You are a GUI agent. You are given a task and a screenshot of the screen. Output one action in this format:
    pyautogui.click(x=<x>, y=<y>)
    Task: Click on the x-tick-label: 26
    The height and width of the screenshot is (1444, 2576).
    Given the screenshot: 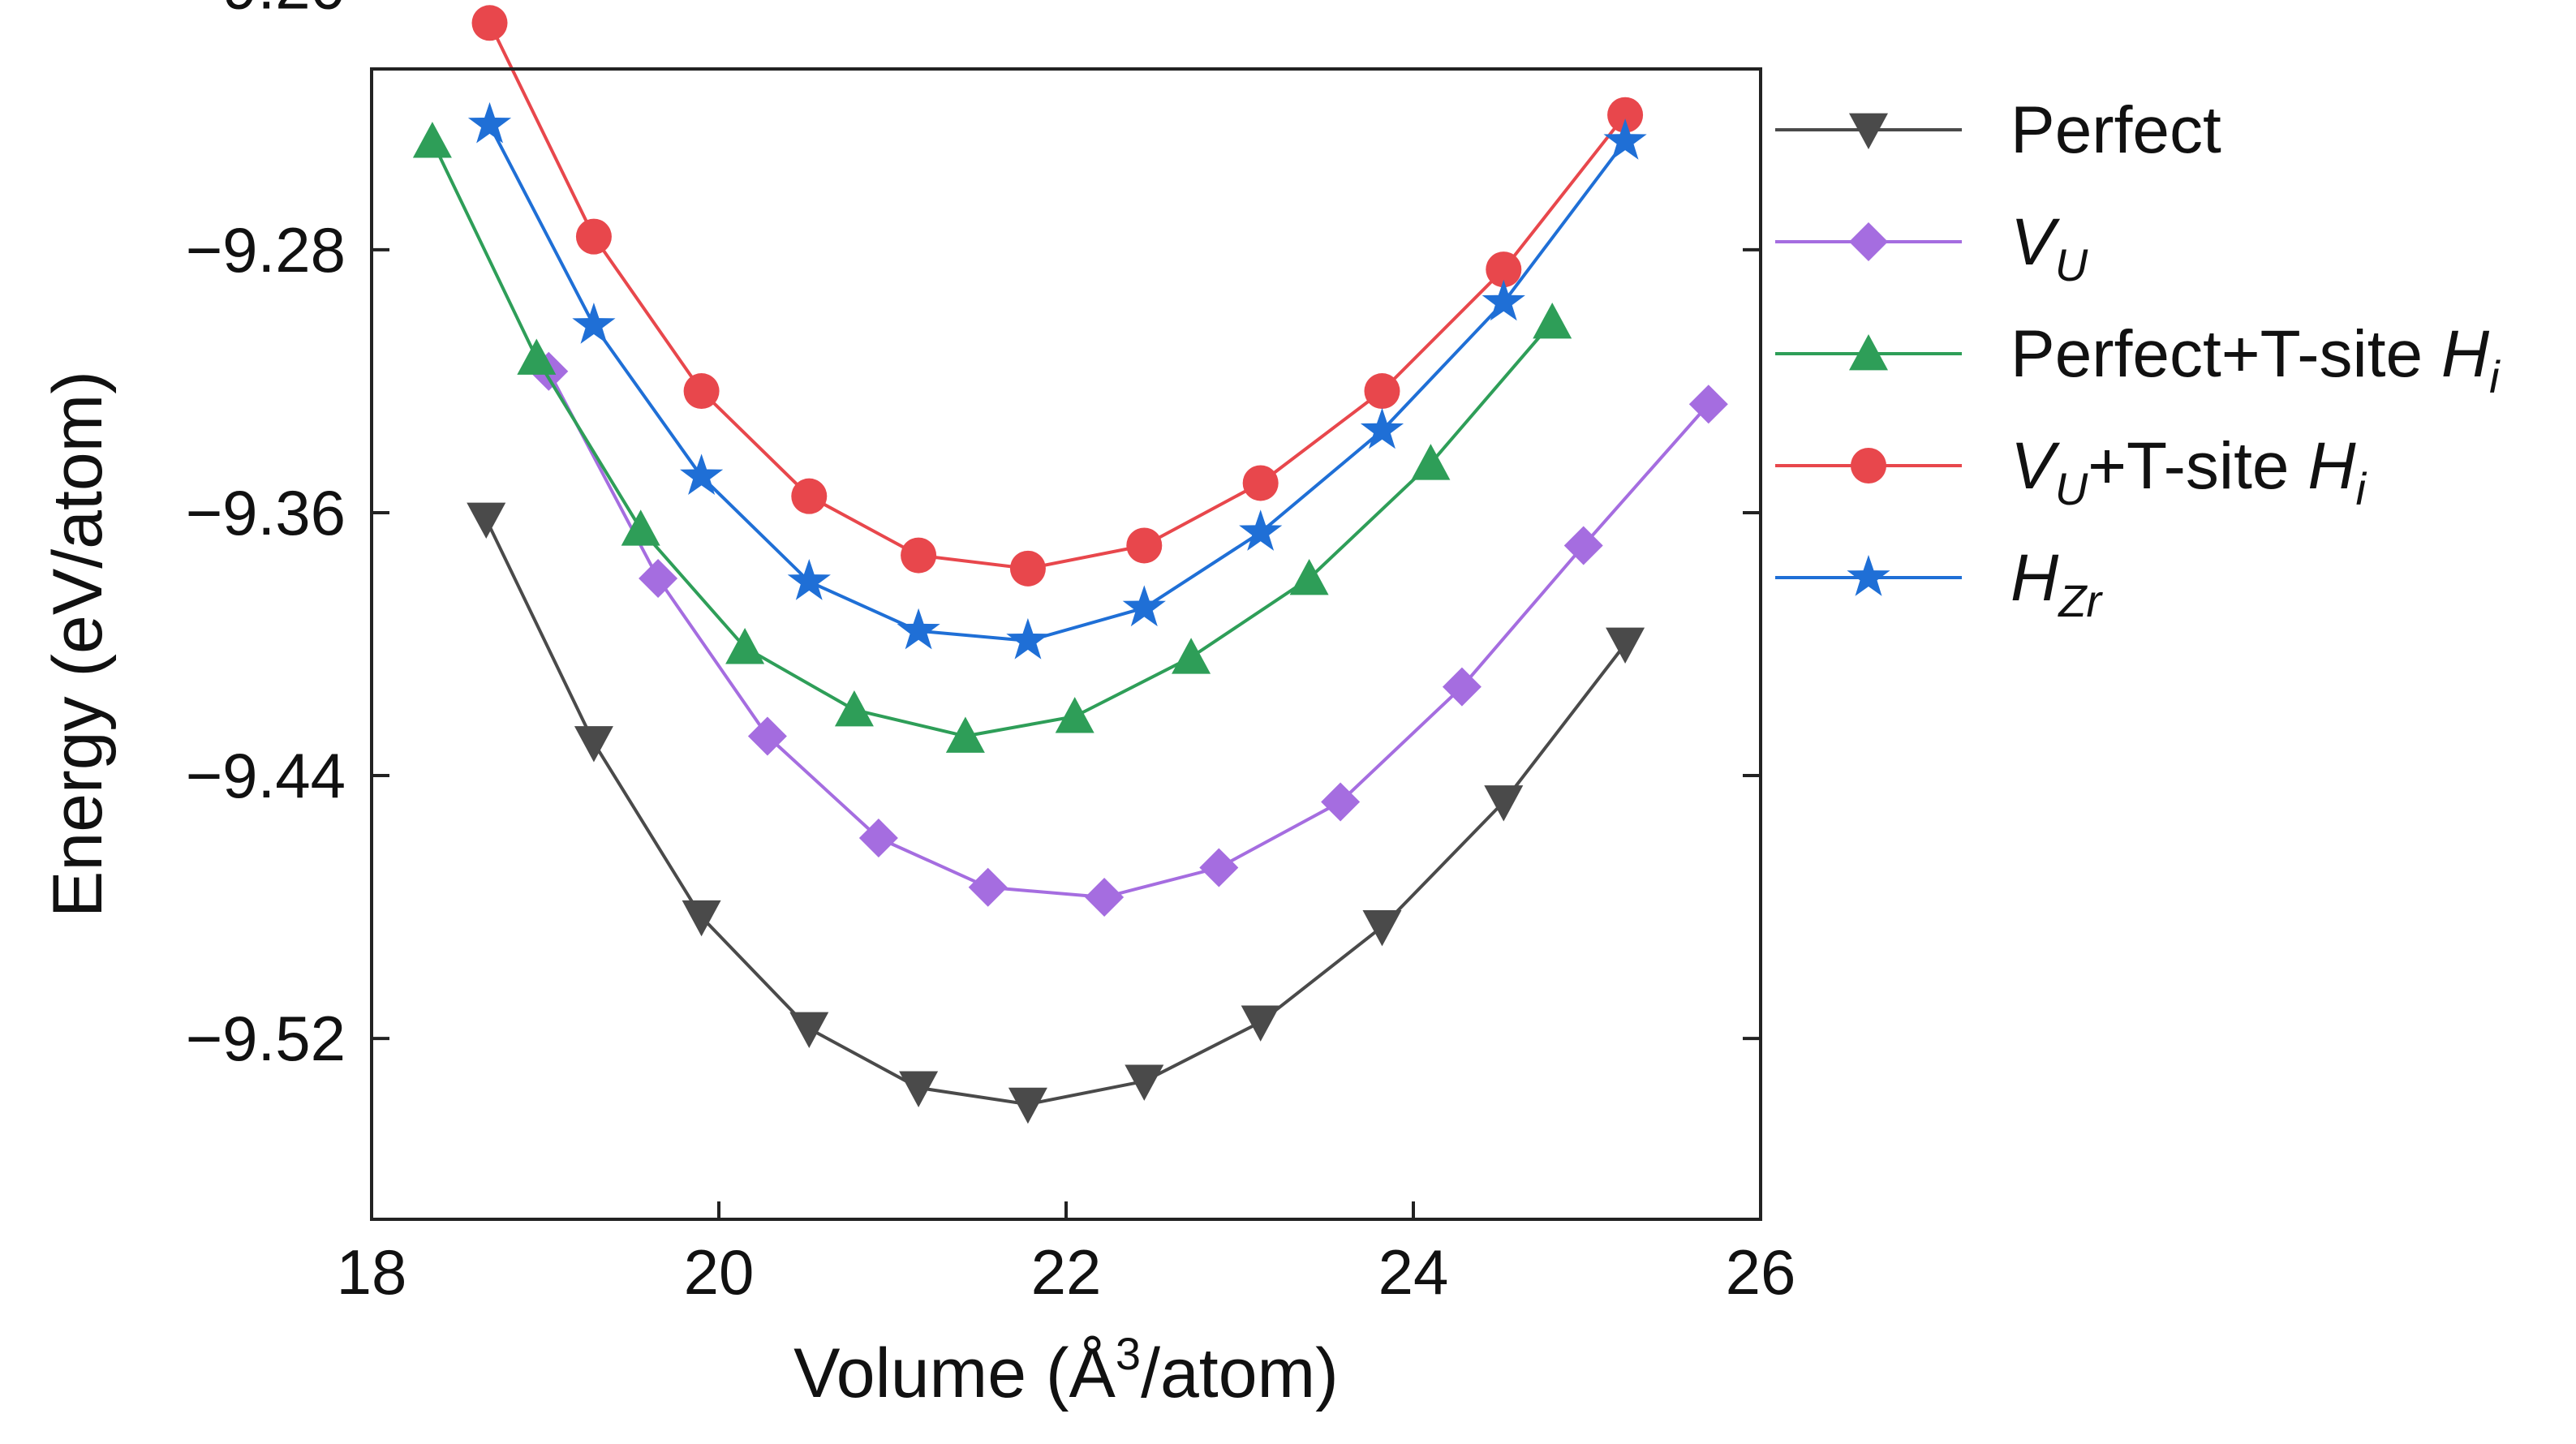 What is the action you would take?
    pyautogui.click(x=1761, y=1272)
    